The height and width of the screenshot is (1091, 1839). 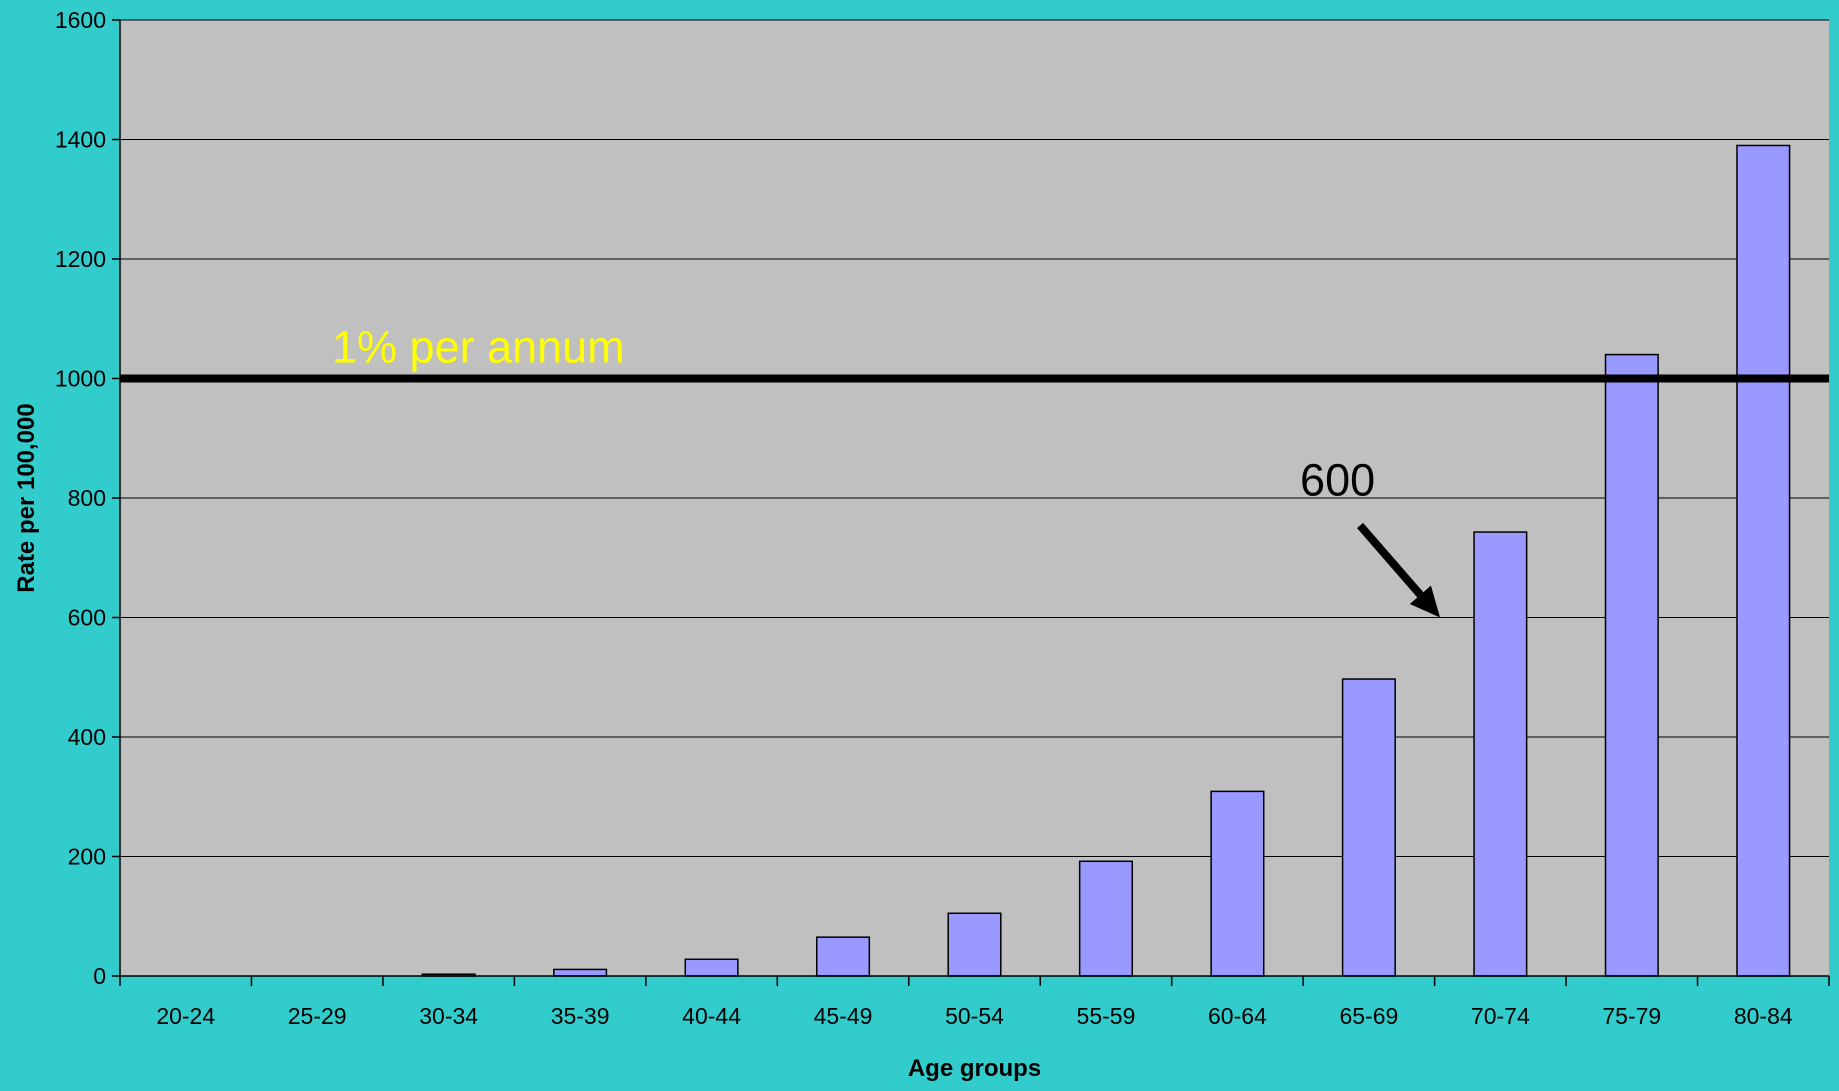 What do you see at coordinates (711, 1016) in the screenshot?
I see `x-tick-label: 40-44` at bounding box center [711, 1016].